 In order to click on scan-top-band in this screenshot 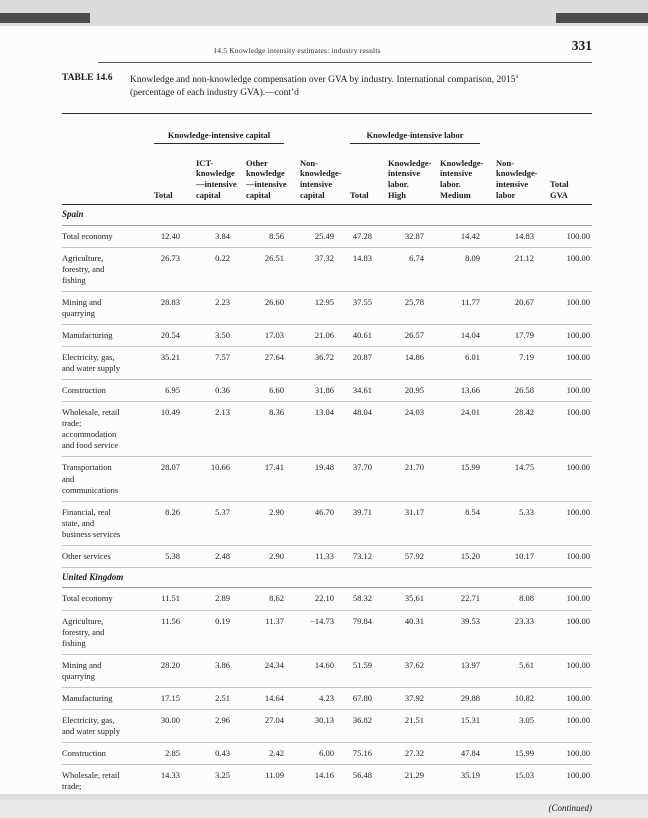, I will do `click(324, 13)`.